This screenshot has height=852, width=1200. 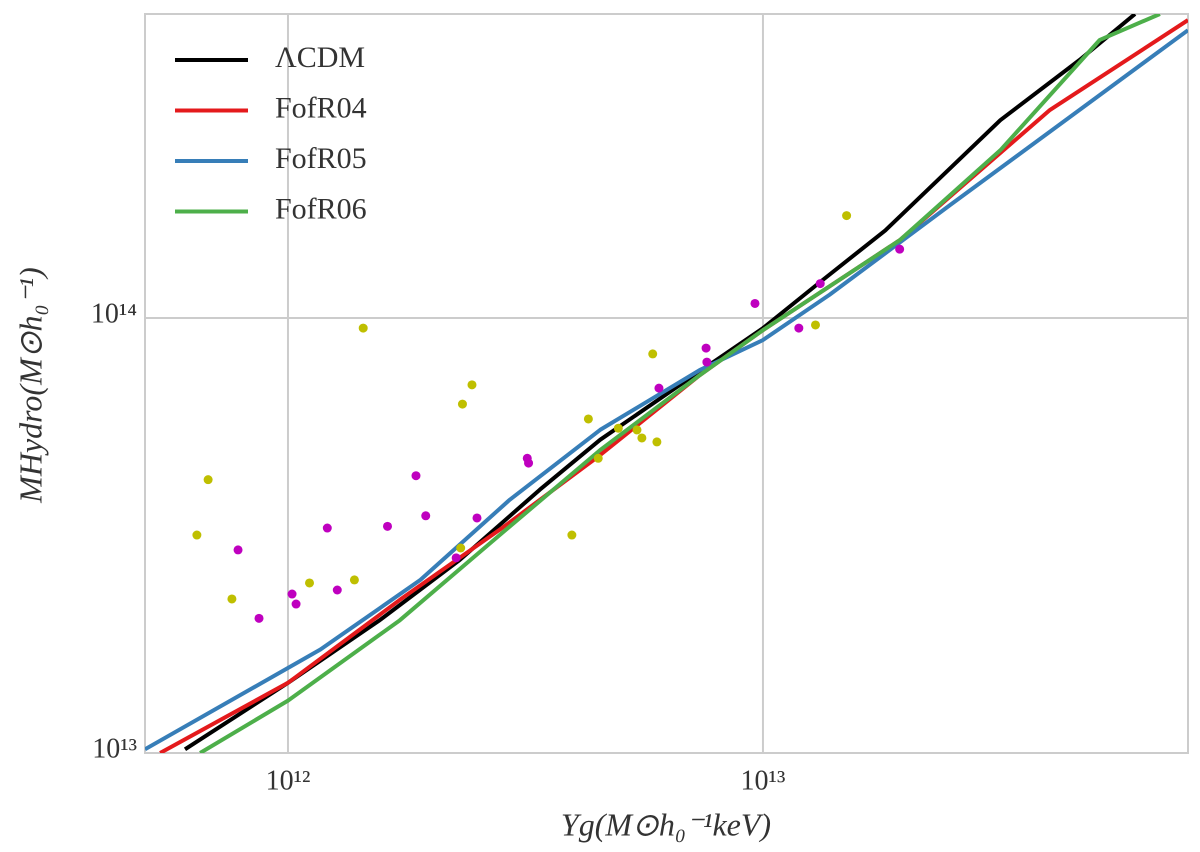 What do you see at coordinates (321, 107) in the screenshot?
I see `legend-label: FofR04` at bounding box center [321, 107].